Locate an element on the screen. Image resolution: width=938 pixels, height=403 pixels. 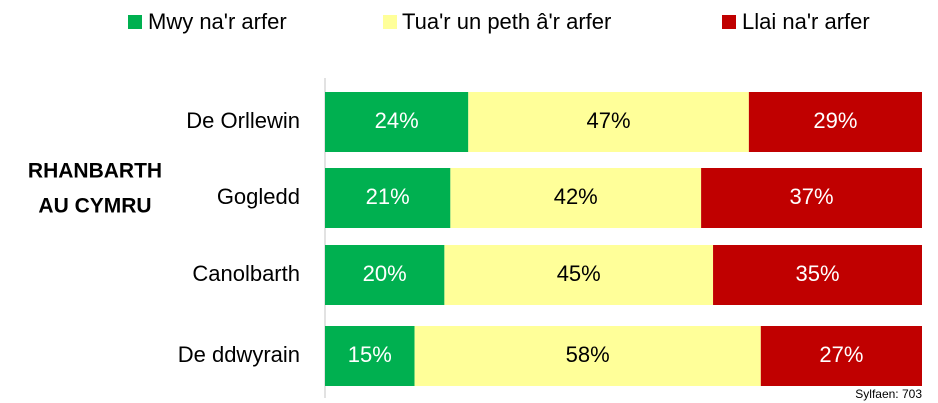
data-label: 42% is located at coordinates (576, 196).